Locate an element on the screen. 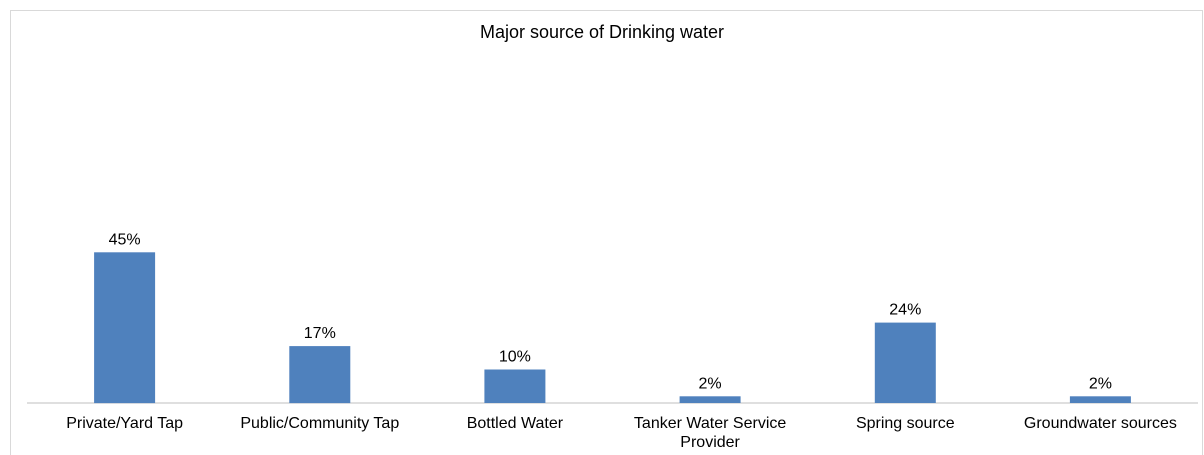 Image resolution: width=1204 pixels, height=455 pixels. category-tick-label: Public/Community Tap is located at coordinates (319, 423).